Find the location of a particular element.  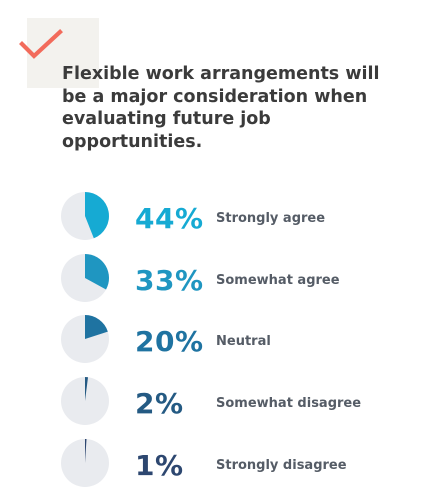

chart-row-strongly-disagree: 1% Strongly disagree is located at coordinates (212, 469).